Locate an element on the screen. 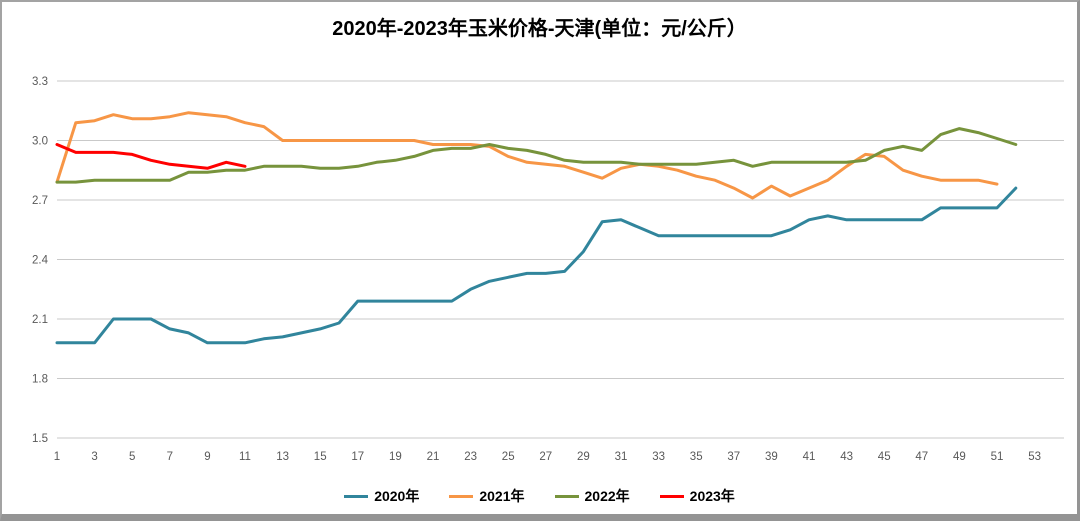 This screenshot has height=521, width=1080. gridline: 2.7 is located at coordinates (40, 201).